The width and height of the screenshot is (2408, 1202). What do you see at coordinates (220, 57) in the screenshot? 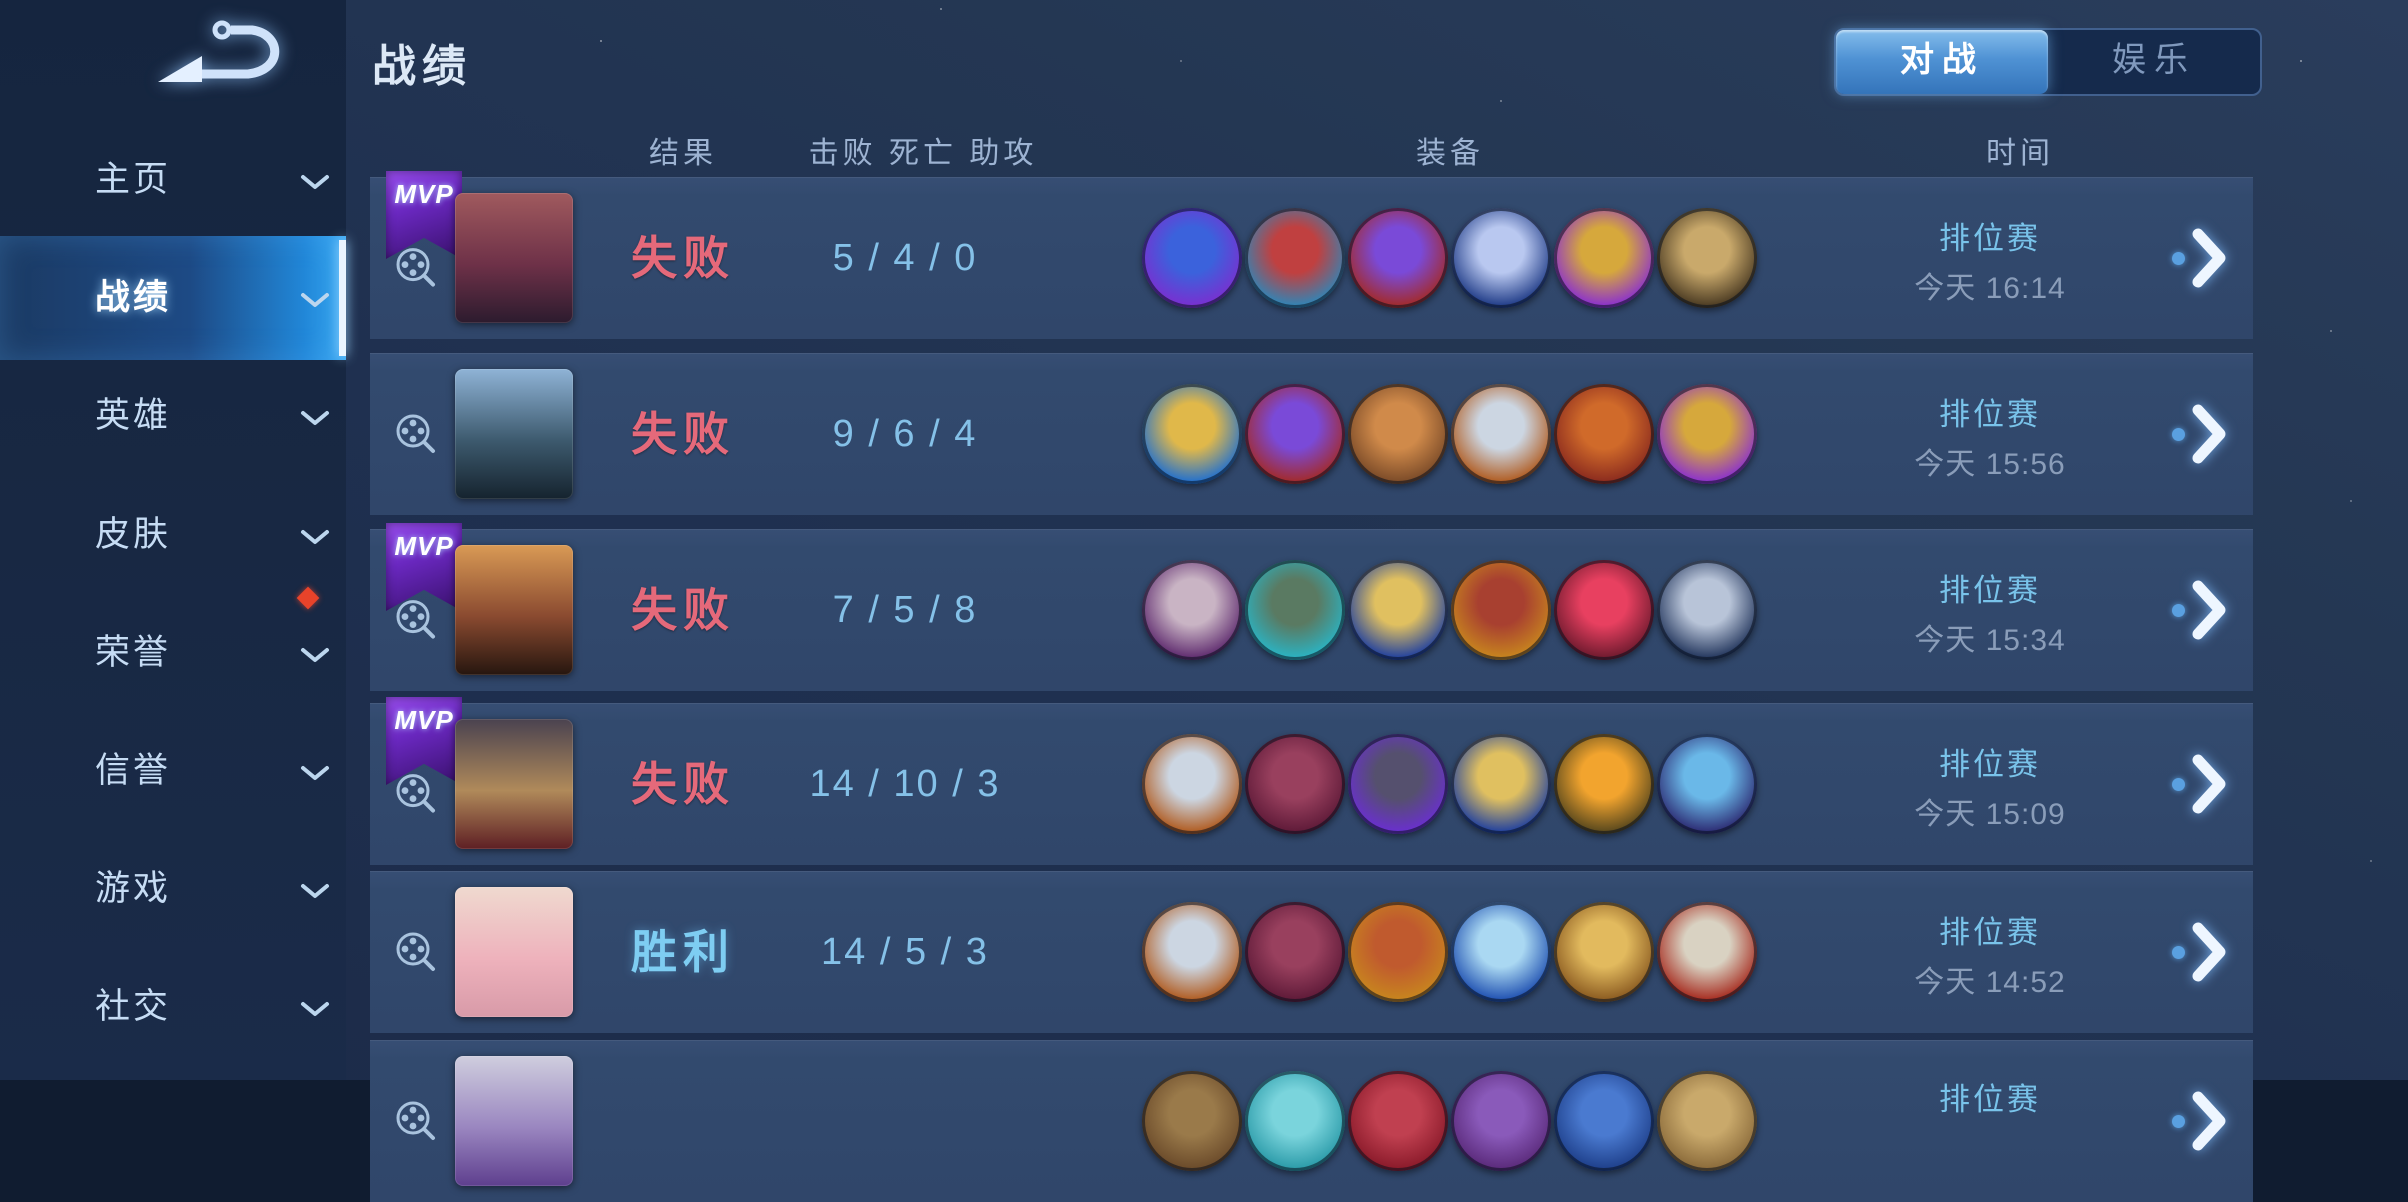
I see `back-swoosh-logo` at bounding box center [220, 57].